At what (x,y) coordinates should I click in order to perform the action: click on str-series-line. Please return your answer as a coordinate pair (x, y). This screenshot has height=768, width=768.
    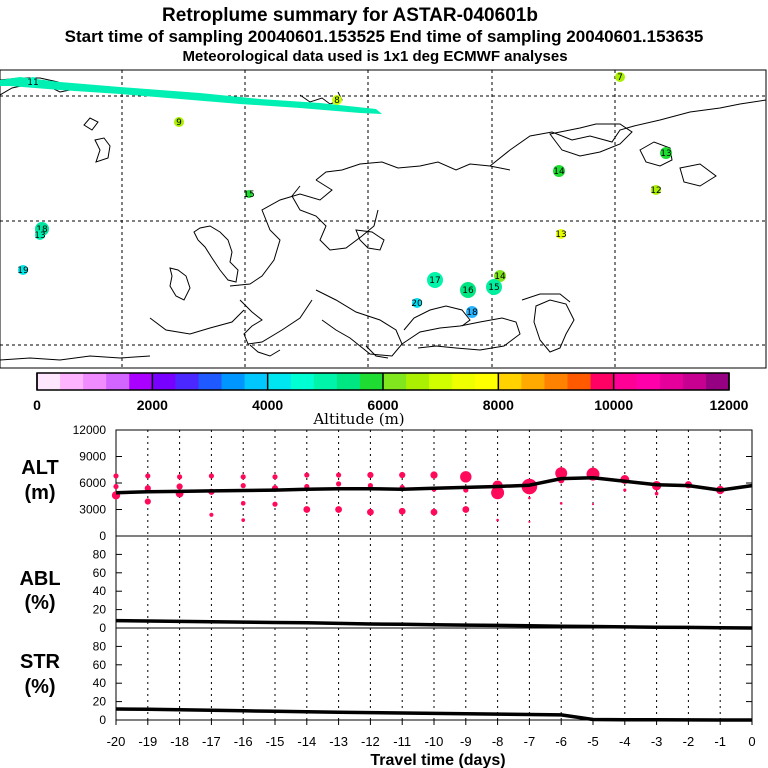
    Looking at the image, I should click on (433, 714).